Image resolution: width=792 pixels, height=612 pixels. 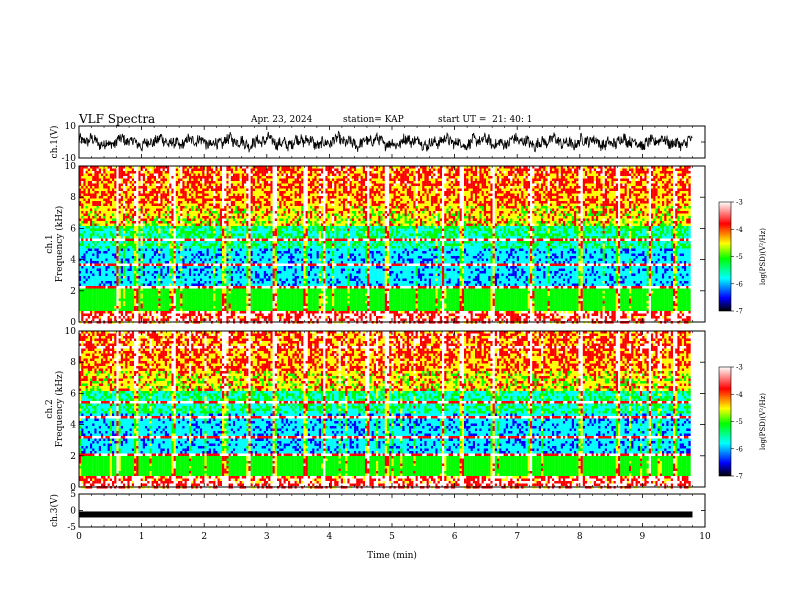 I want to click on x-tick-label: 9, so click(x=643, y=537).